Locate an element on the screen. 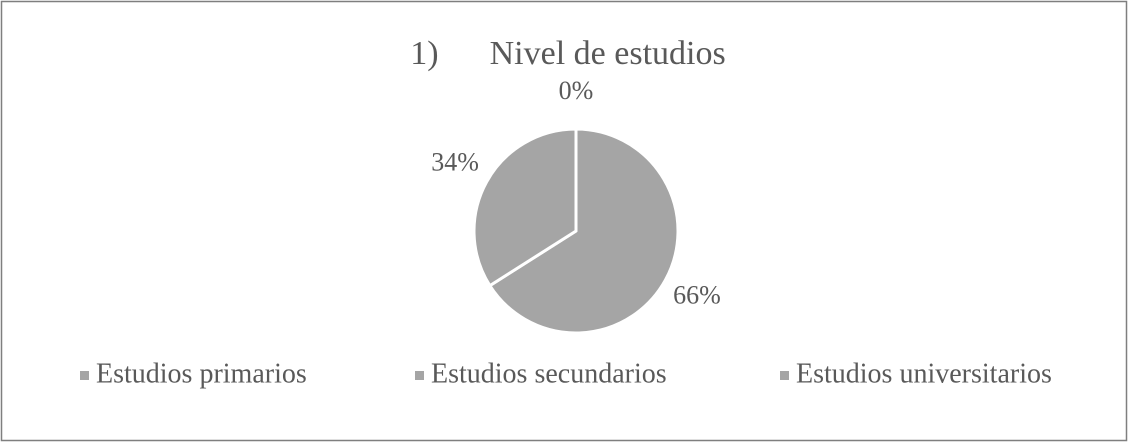 The image size is (1128, 442). chart-title: 1) Nivel de estudios is located at coordinates (567, 53).